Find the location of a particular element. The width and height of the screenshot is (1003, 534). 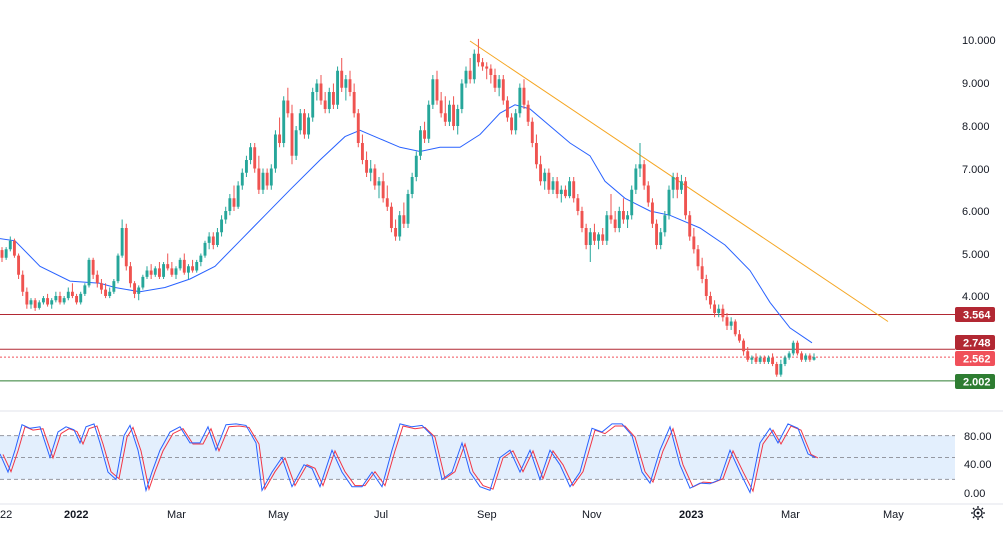

time-tick: 2022 is located at coordinates (76, 515).